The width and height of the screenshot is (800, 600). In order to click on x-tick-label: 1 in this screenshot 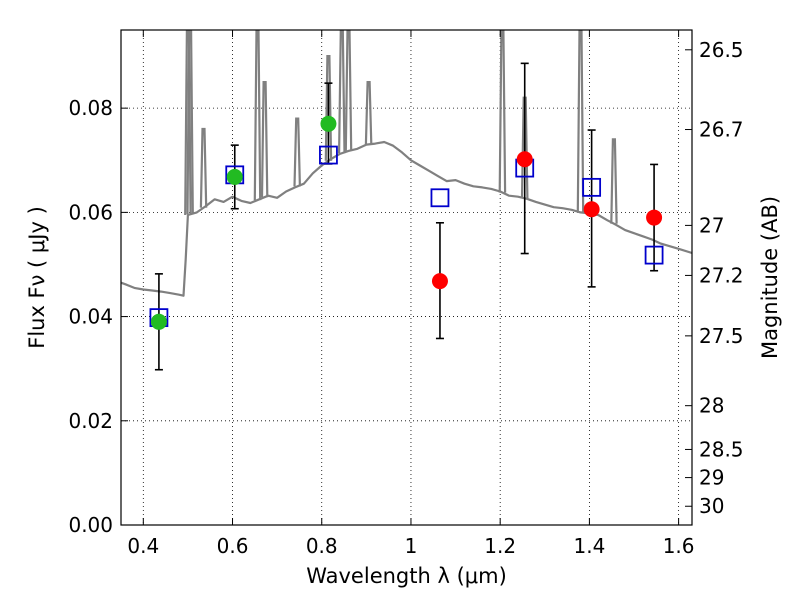, I will do `click(411, 546)`.